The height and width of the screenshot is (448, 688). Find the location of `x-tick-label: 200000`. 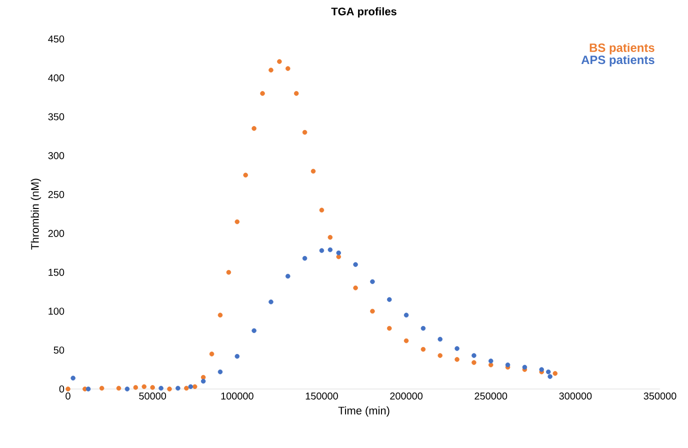

x-tick-label: 200000 is located at coordinates (406, 396).